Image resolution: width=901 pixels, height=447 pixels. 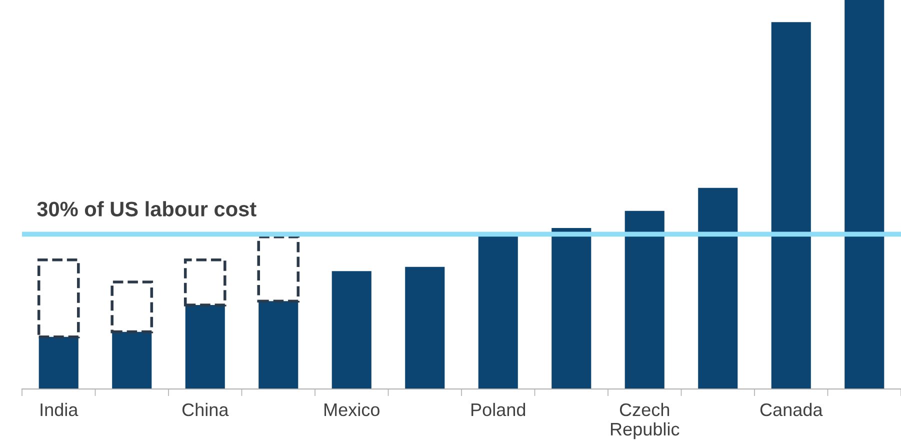 What do you see at coordinates (352, 409) in the screenshot?
I see `x-tick-label: Mexico` at bounding box center [352, 409].